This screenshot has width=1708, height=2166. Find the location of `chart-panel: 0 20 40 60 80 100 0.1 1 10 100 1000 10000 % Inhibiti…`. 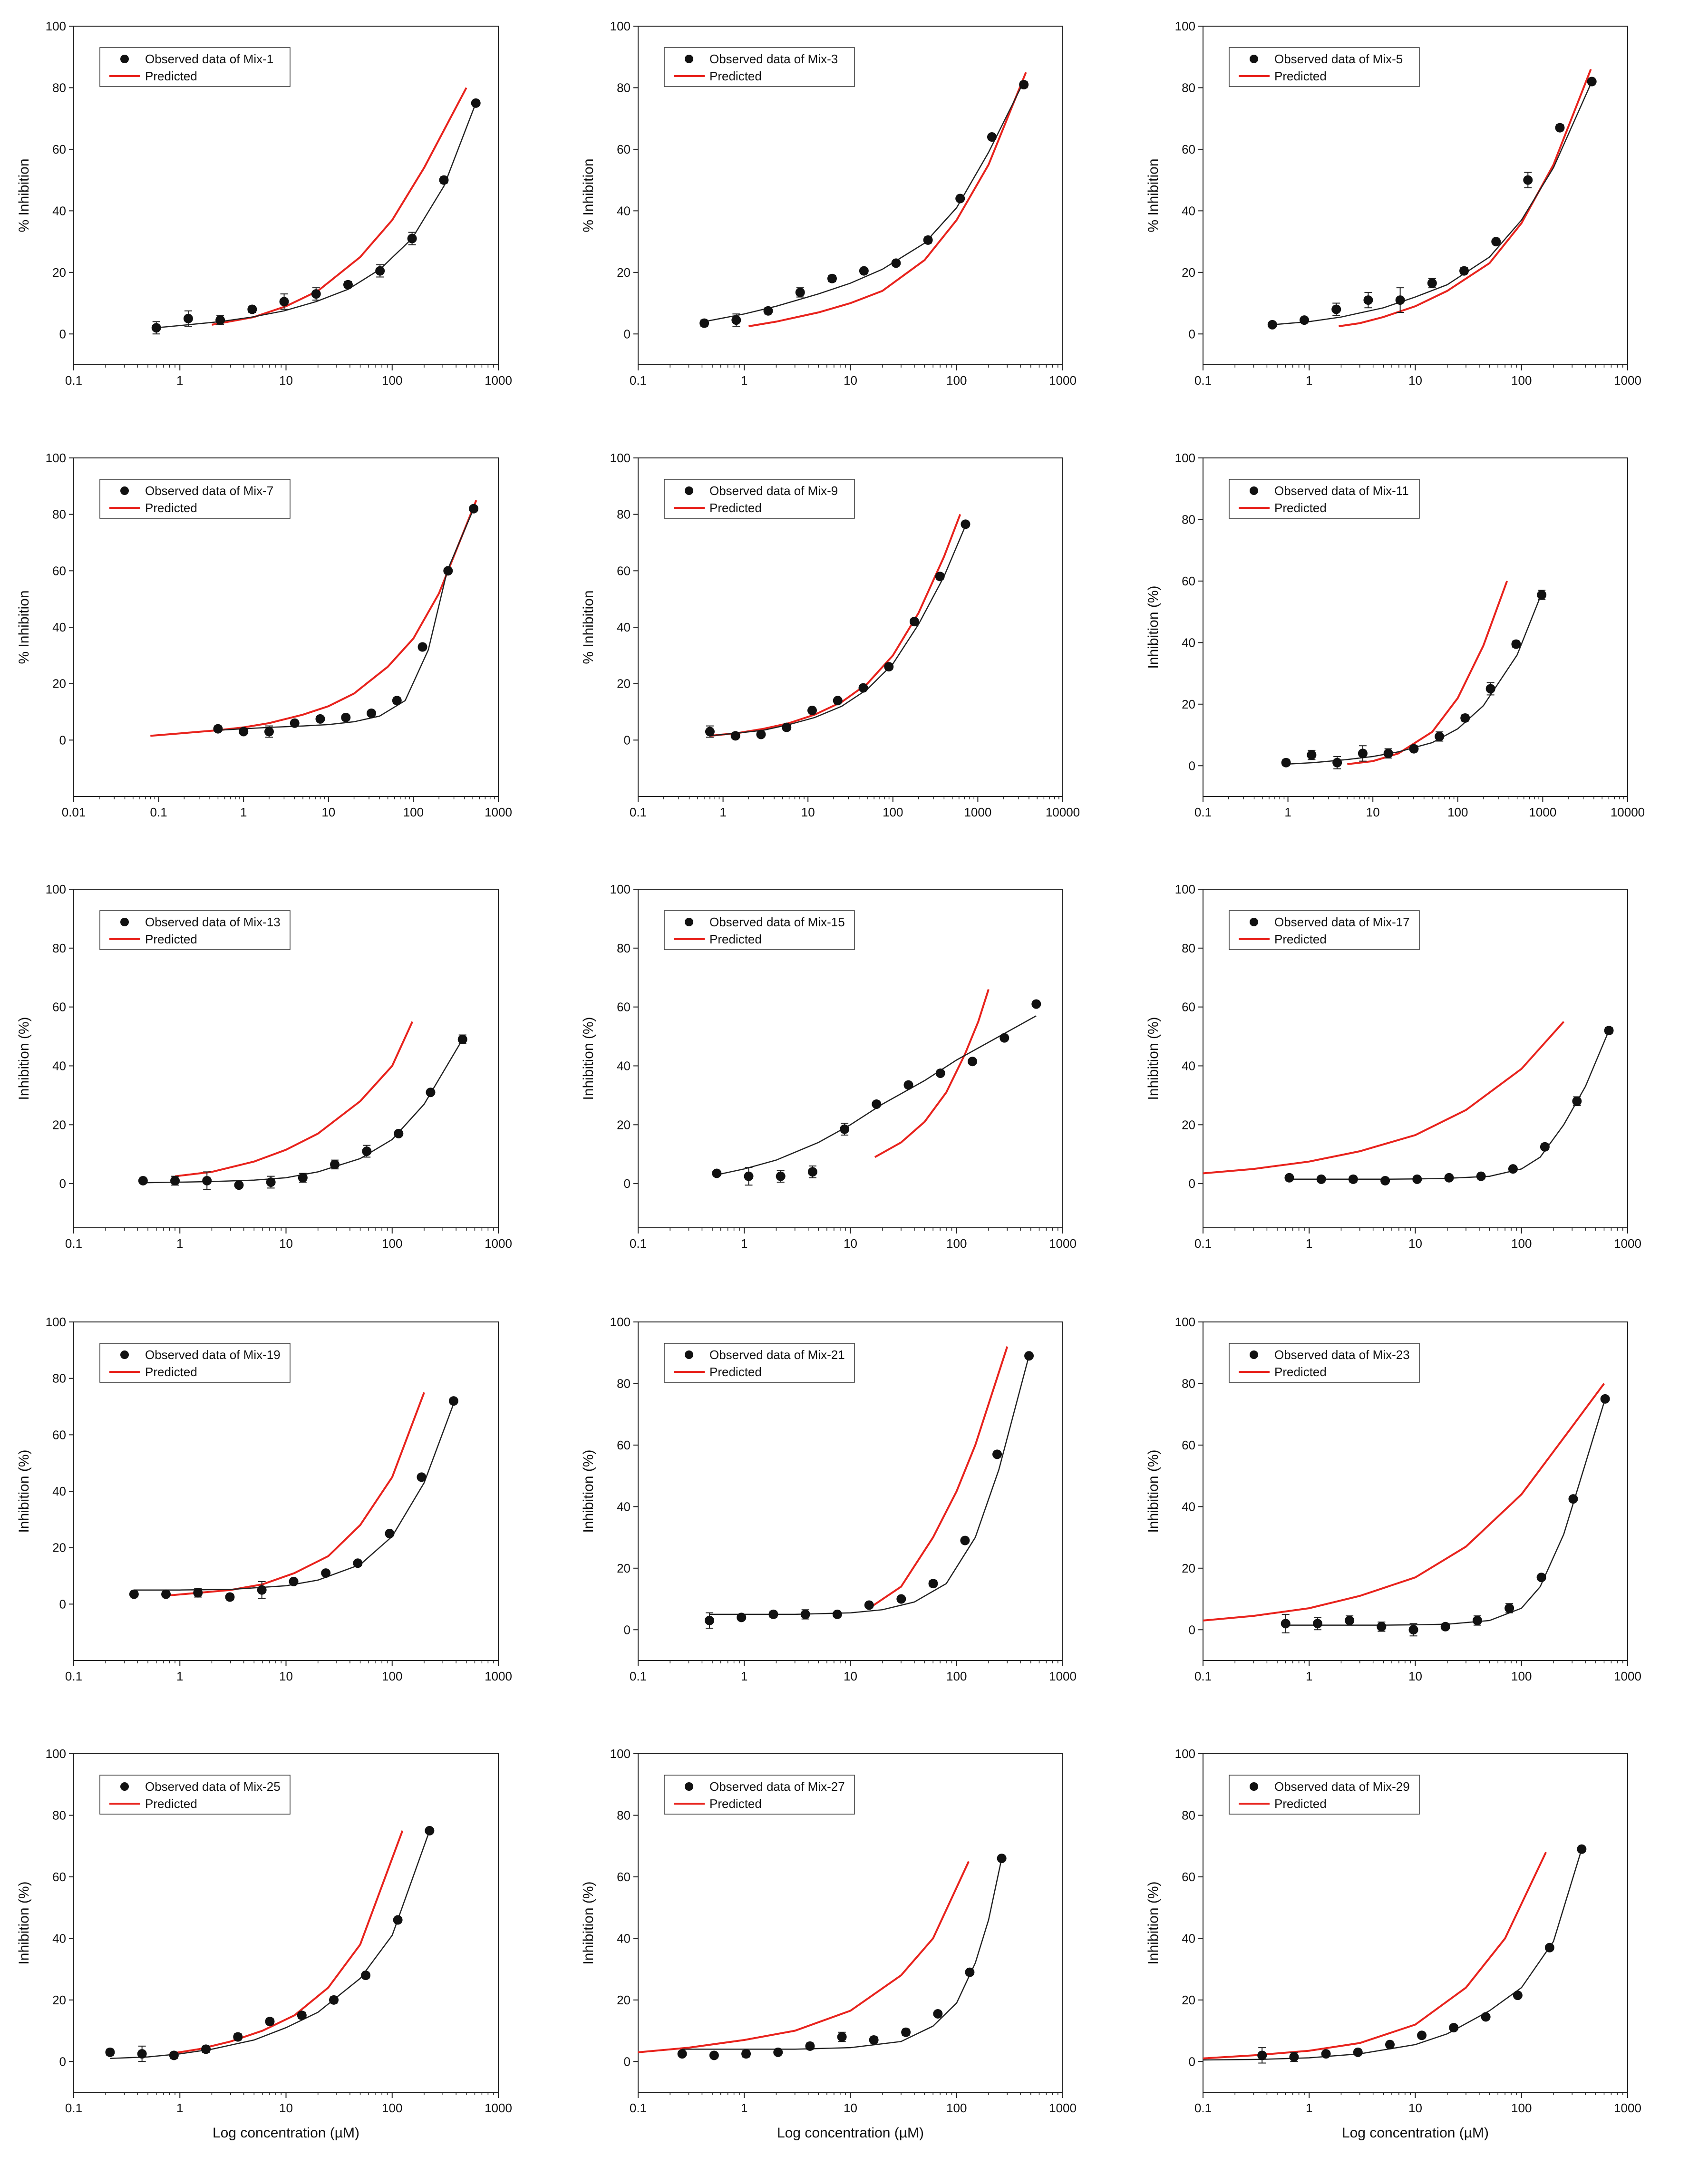

chart-panel: 0 20 40 60 80 100 0.1 1 10 100 1000 10000 % Inhibiti… is located at coordinates (830, 635).